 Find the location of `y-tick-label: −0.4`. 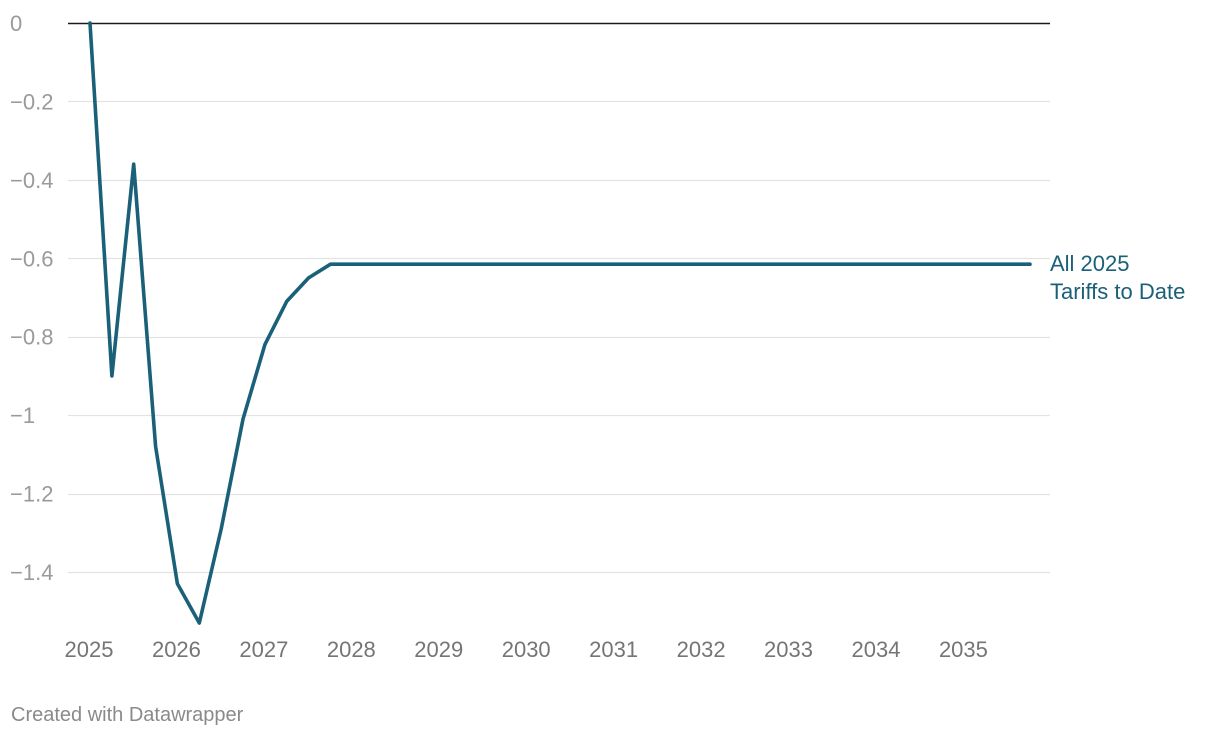

y-tick-label: −0.4 is located at coordinates (31, 180).